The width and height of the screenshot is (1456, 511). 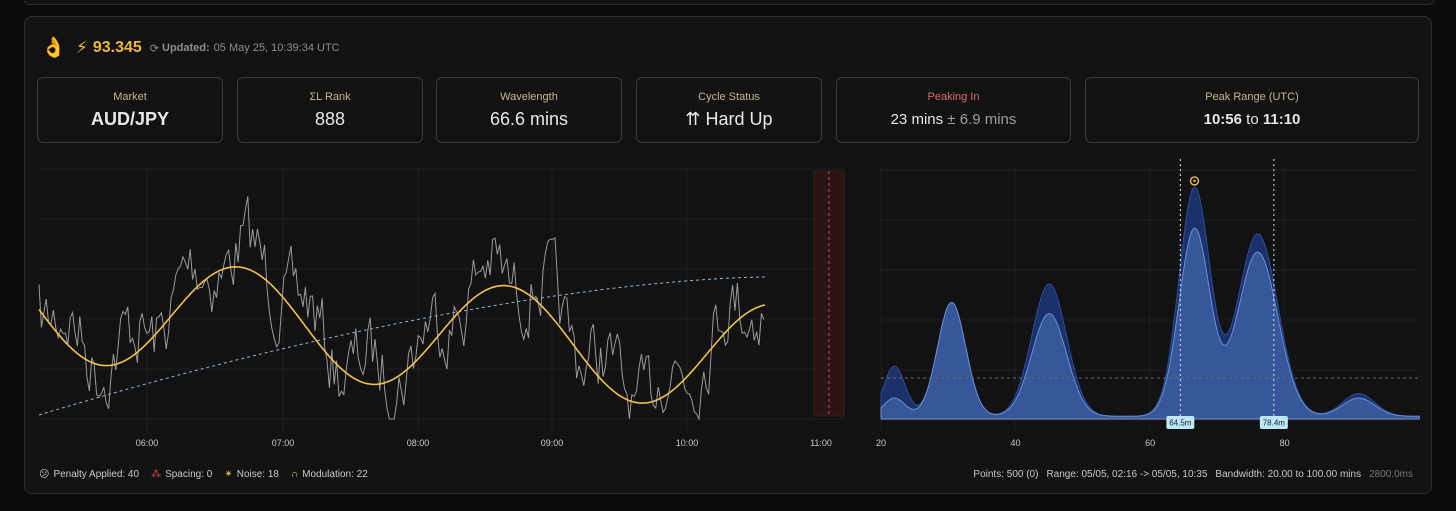 What do you see at coordinates (156, 474) in the screenshot?
I see `spacing-icon: ⁂` at bounding box center [156, 474].